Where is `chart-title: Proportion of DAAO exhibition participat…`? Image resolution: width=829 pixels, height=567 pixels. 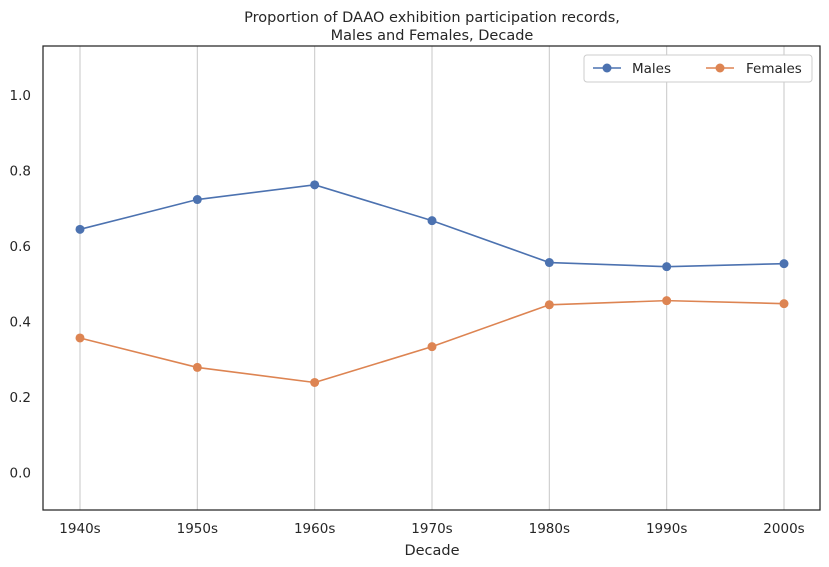 chart-title: Proportion of DAAO exhibition participat… is located at coordinates (432, 27).